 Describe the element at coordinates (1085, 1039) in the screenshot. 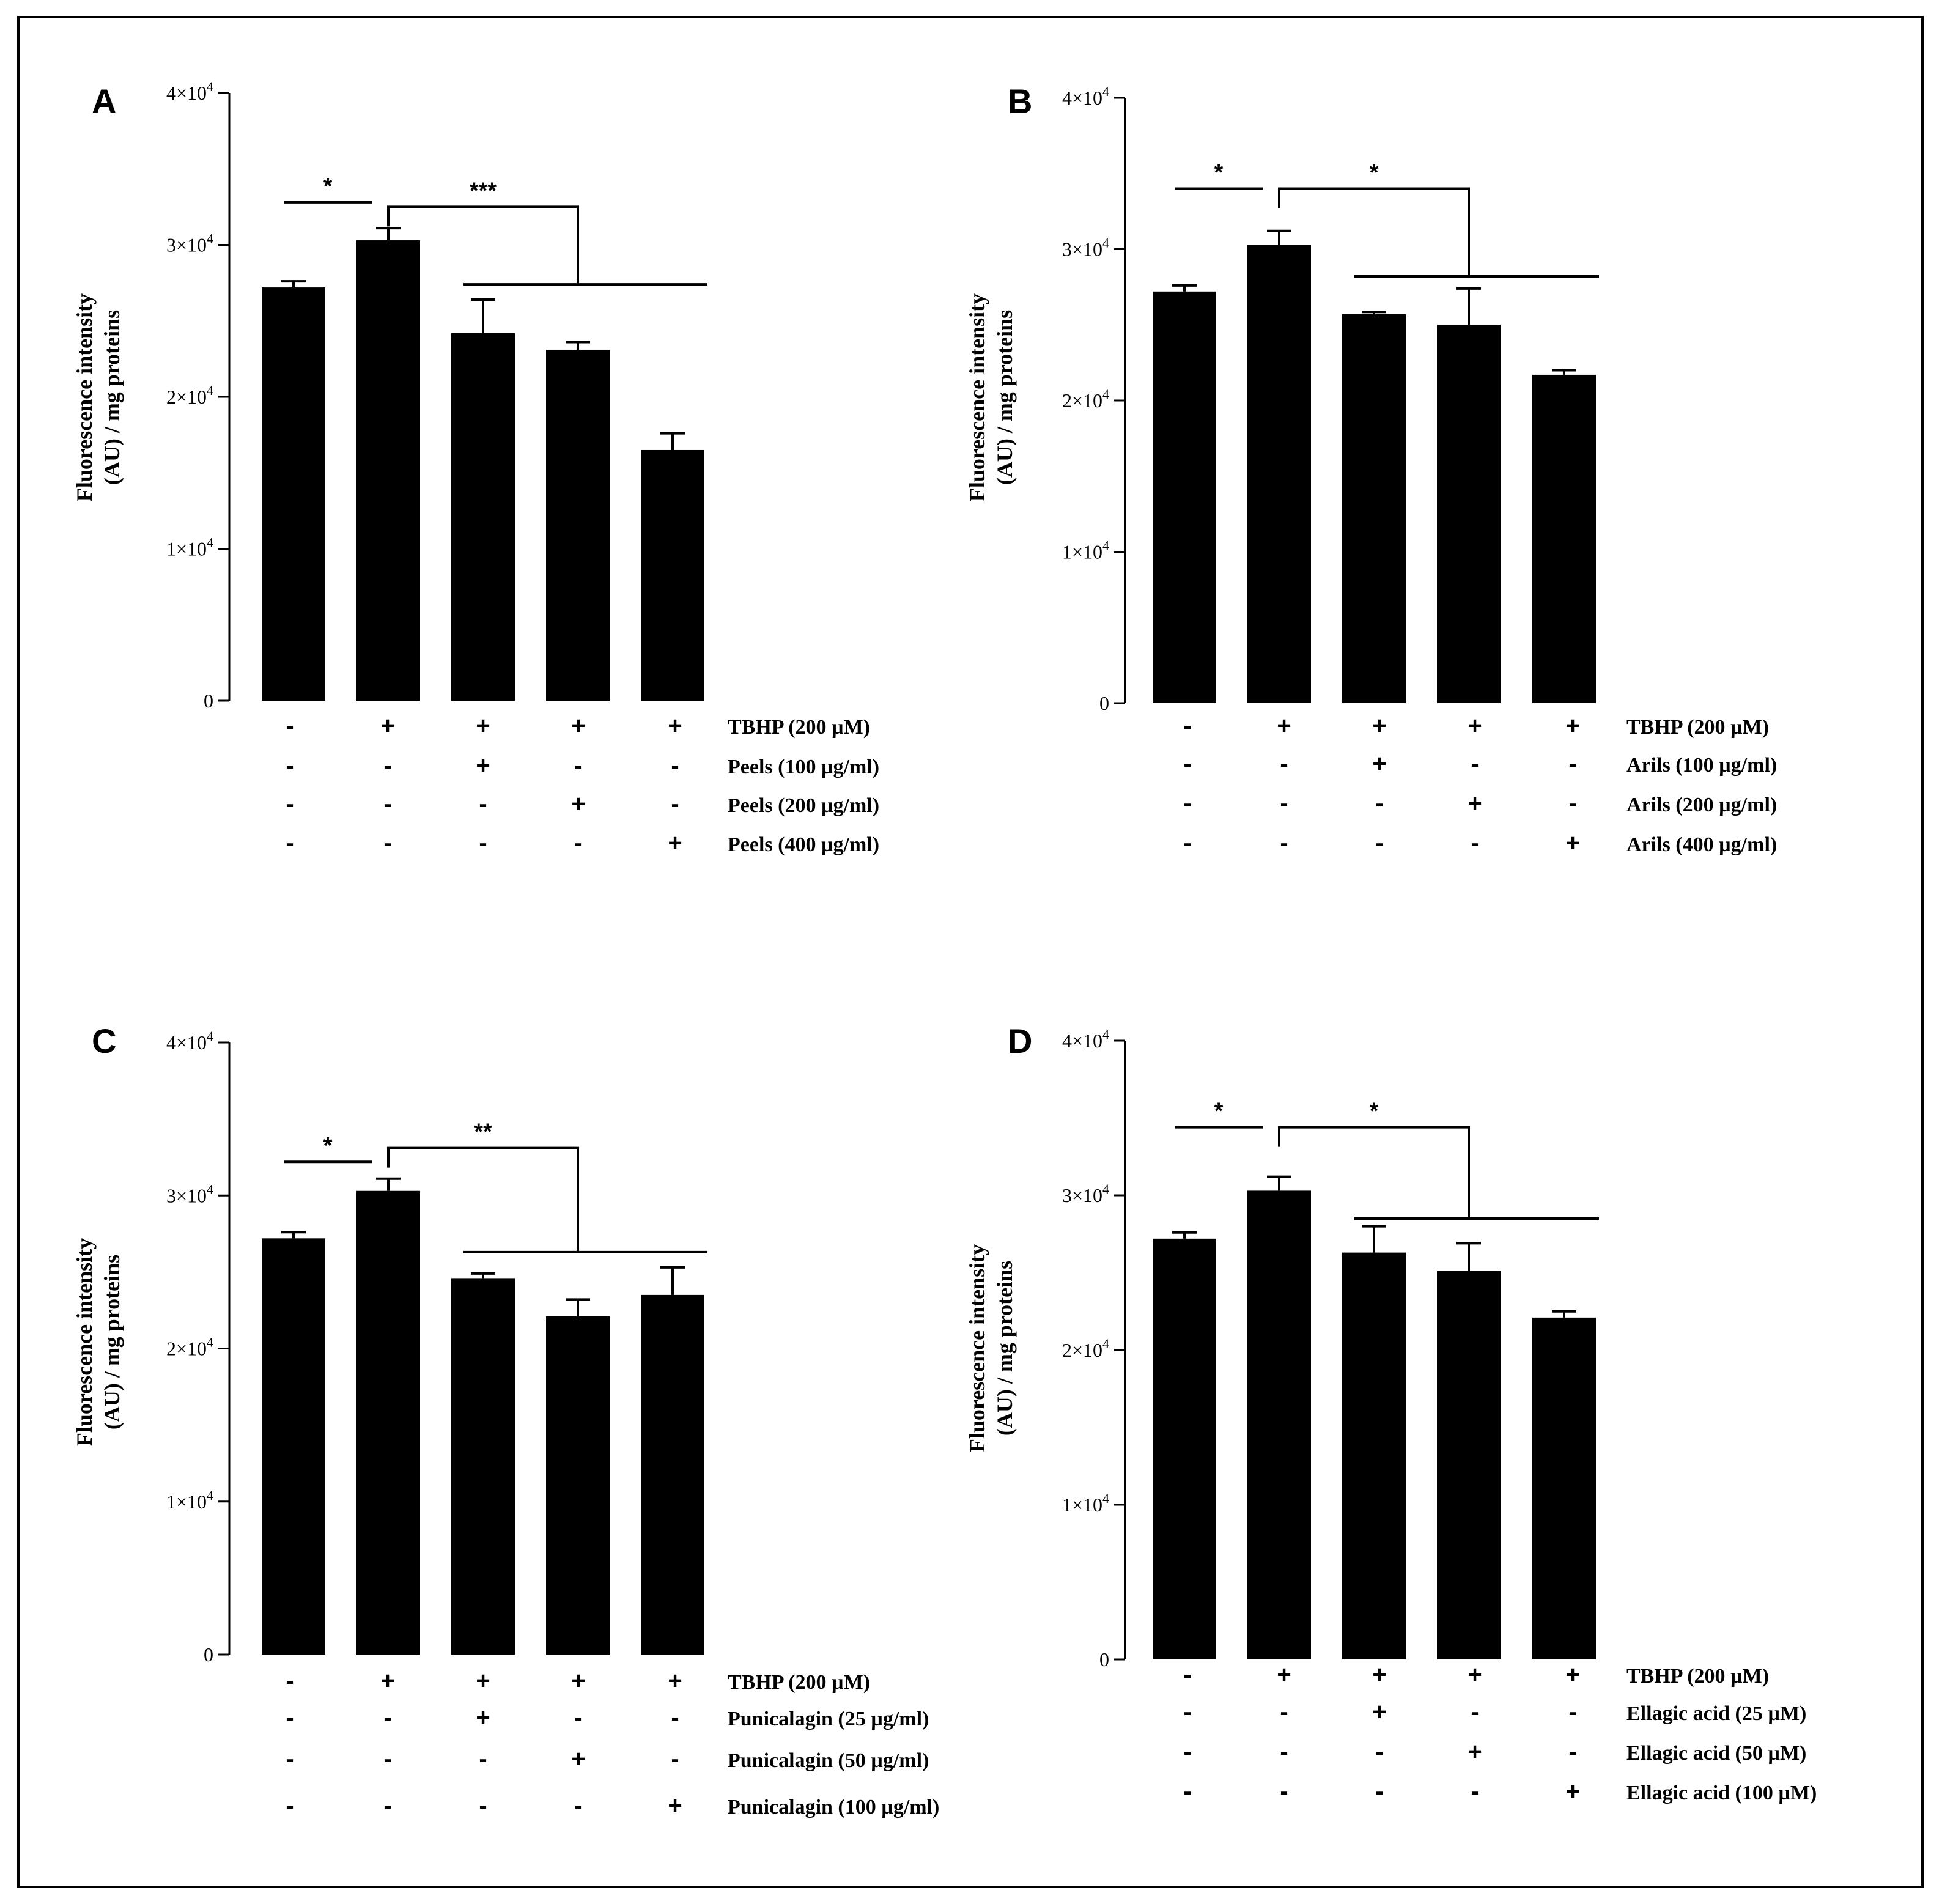

I see `panel-d-ytick-label-4: 4×10⁴` at that location.